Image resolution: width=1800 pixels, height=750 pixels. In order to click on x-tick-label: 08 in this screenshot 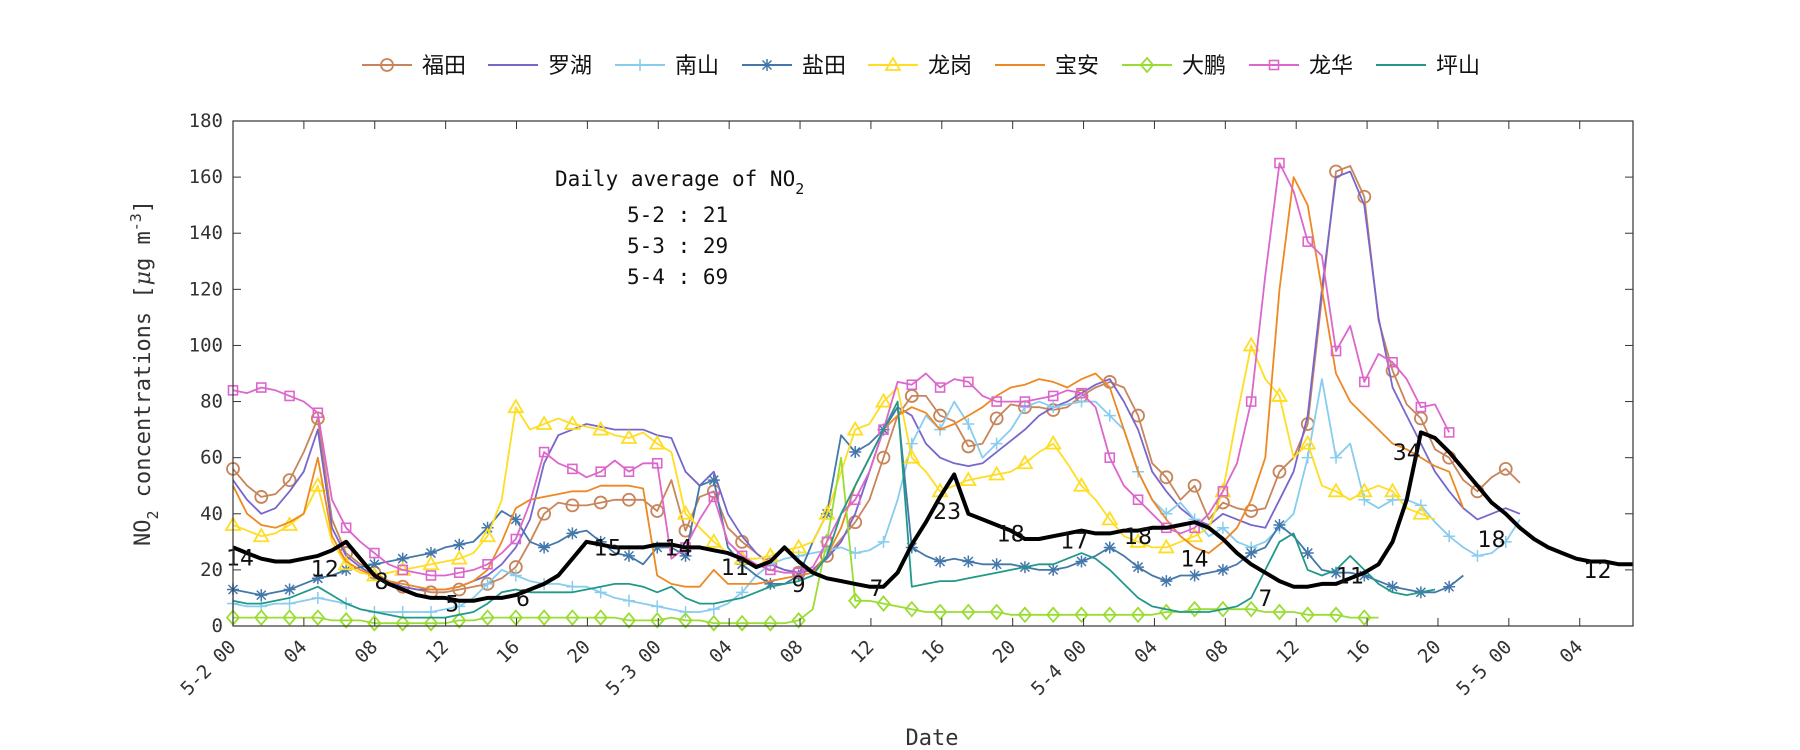, I will do `click(1217, 652)`.